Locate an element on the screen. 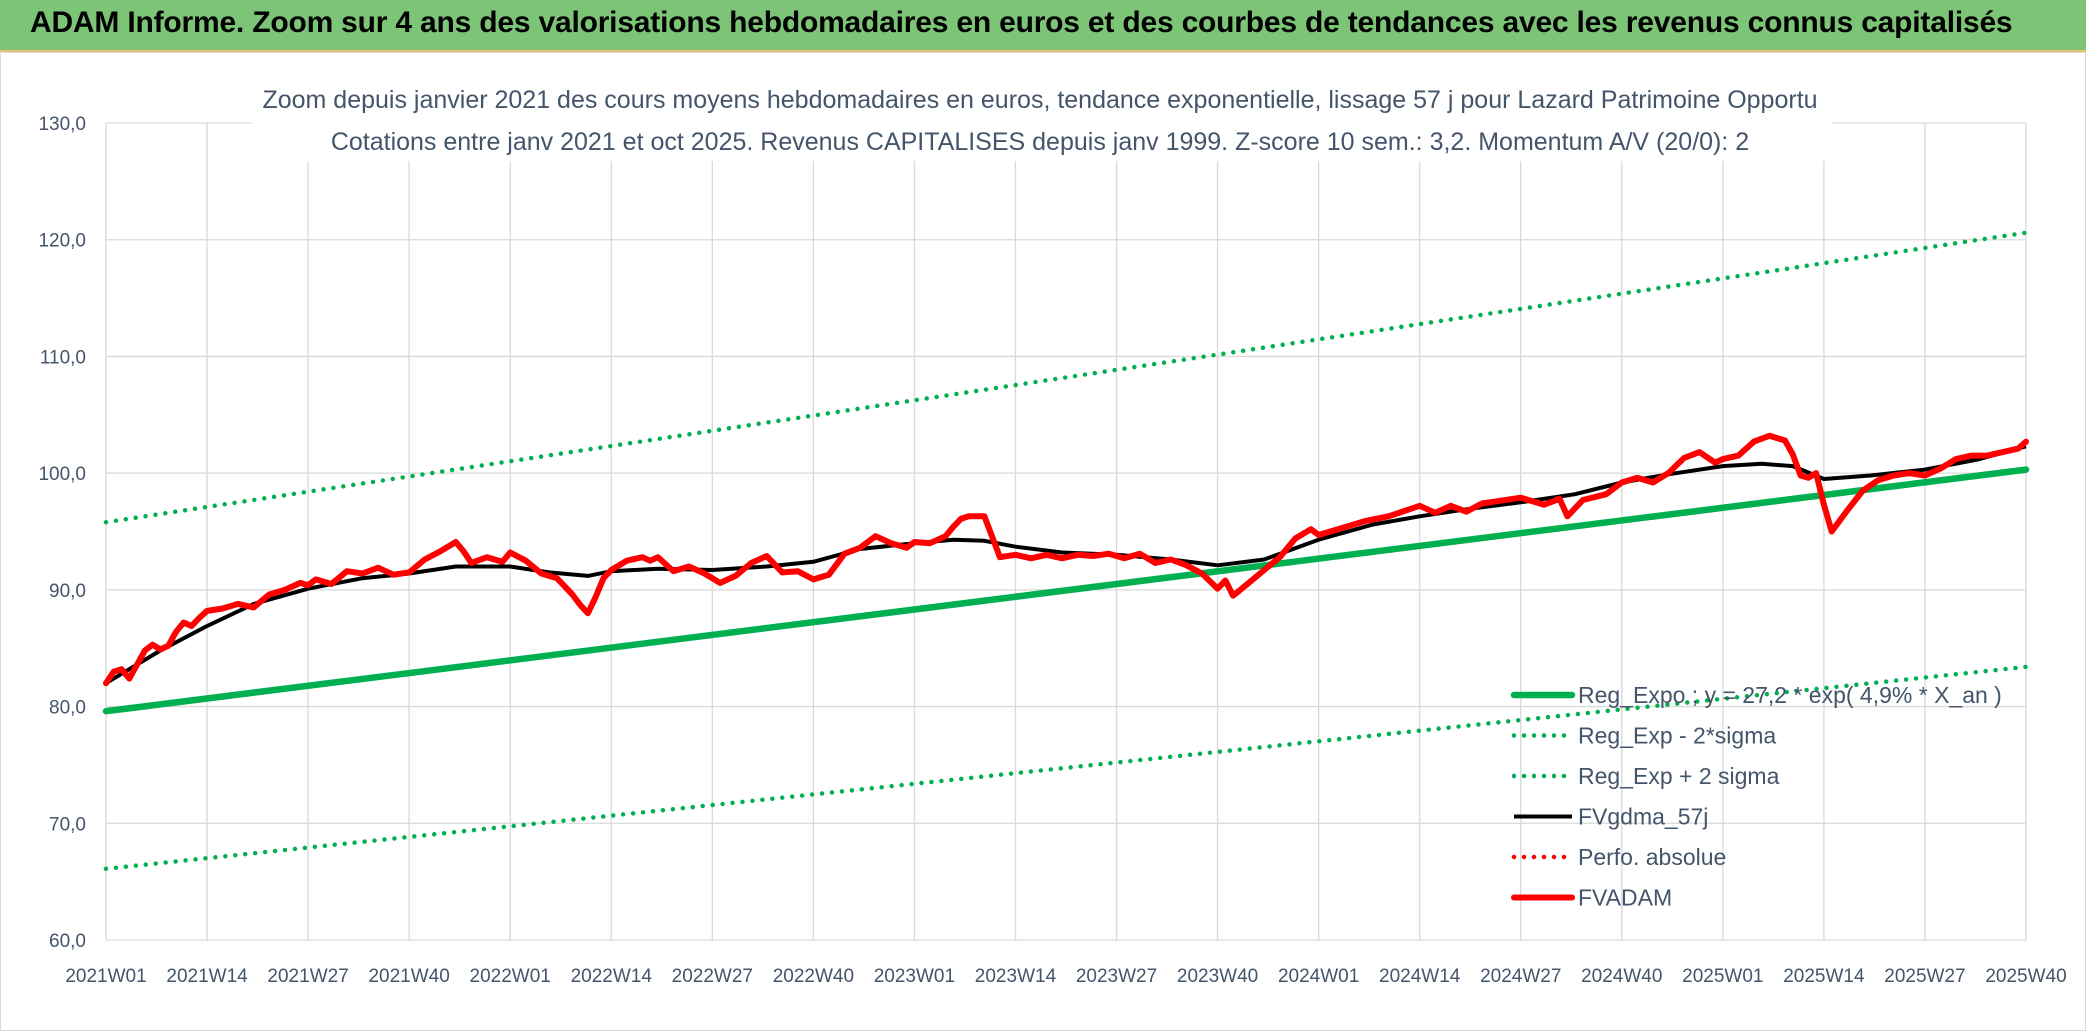 The height and width of the screenshot is (1031, 2086). x-tick-label: 2023W01 is located at coordinates (914, 976).